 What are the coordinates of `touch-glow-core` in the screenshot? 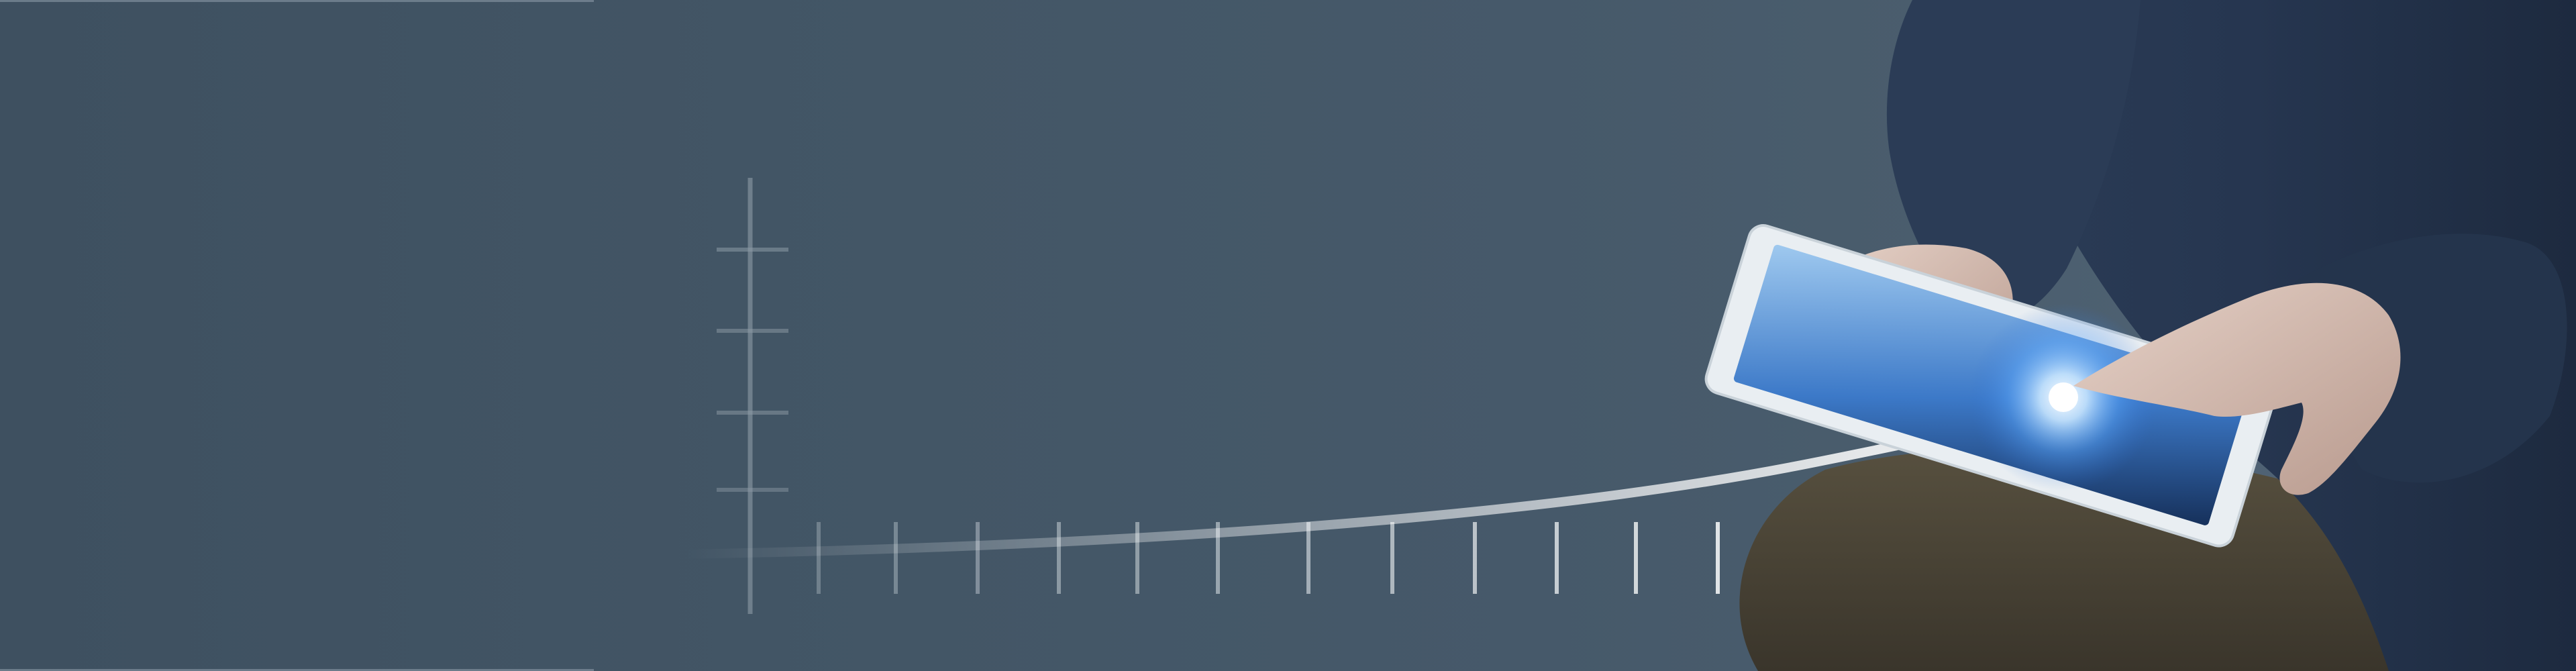 It's located at (2063, 397).